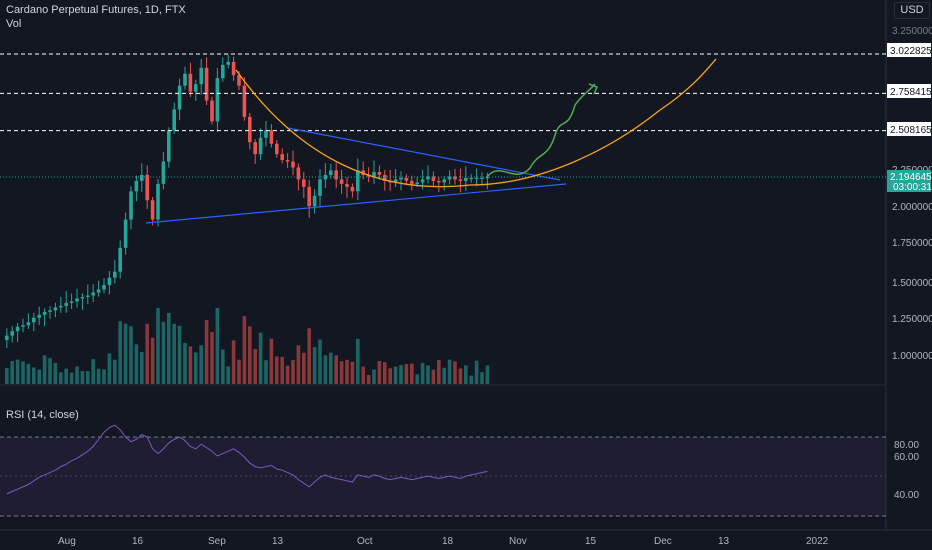 The width and height of the screenshot is (932, 550). I want to click on price-tick-top: 3.250000, so click(912, 31).